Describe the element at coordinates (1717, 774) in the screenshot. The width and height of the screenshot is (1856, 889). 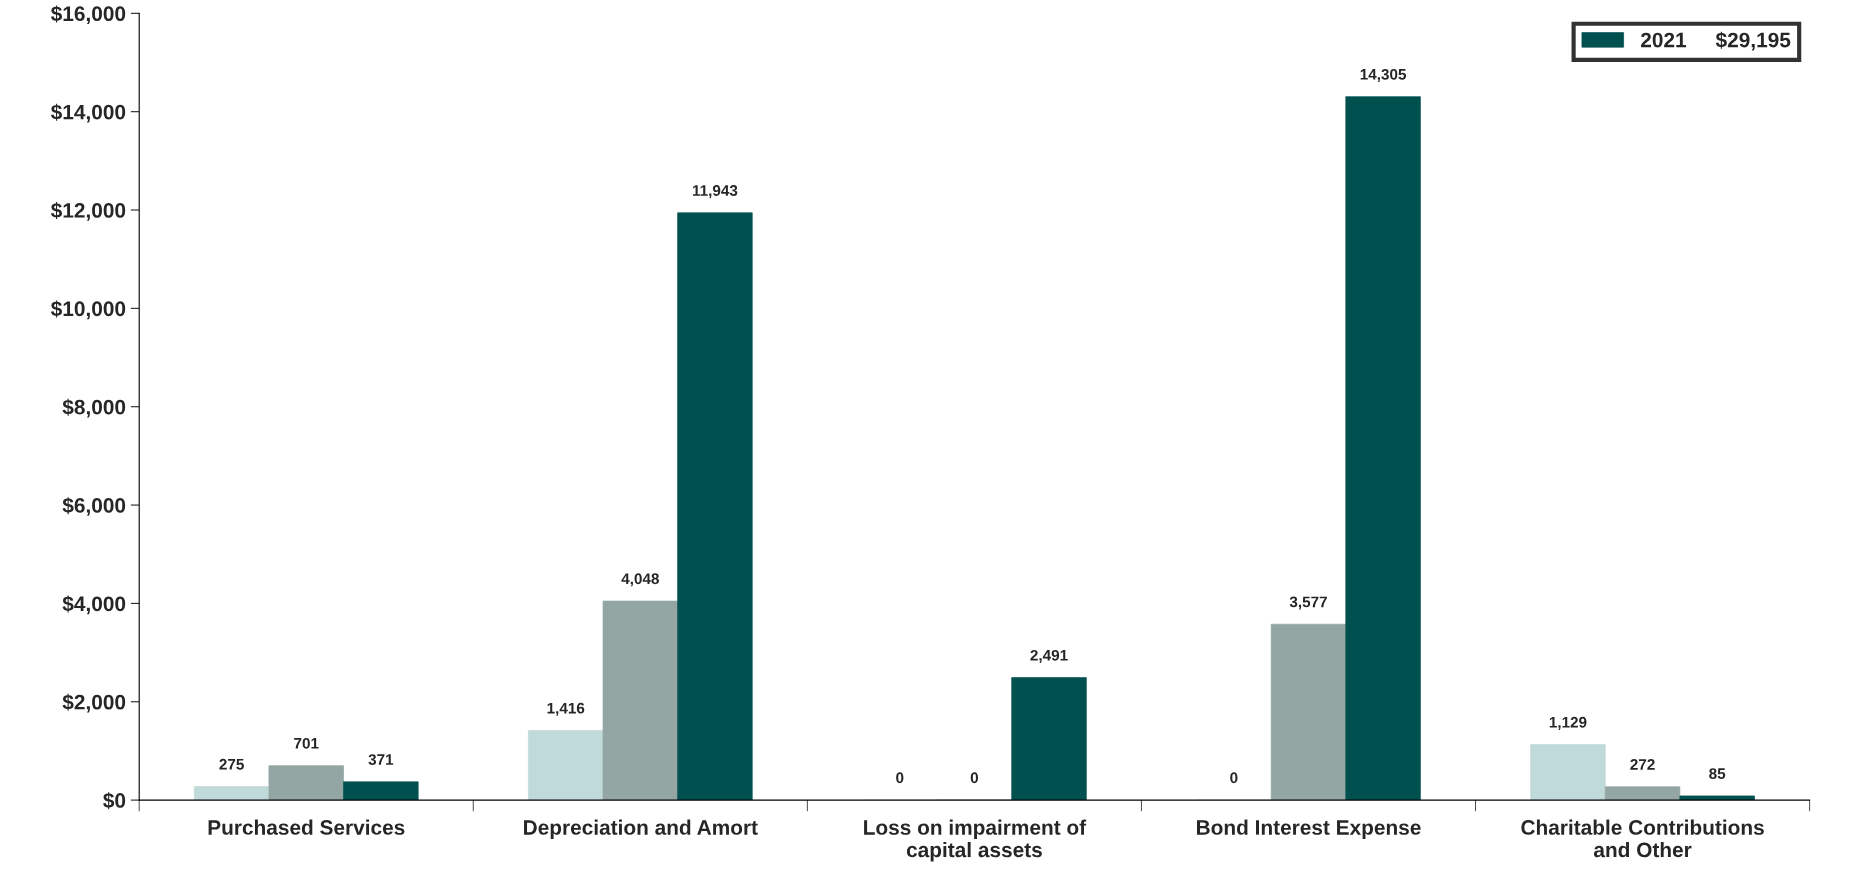
I see `data-label: 85` at that location.